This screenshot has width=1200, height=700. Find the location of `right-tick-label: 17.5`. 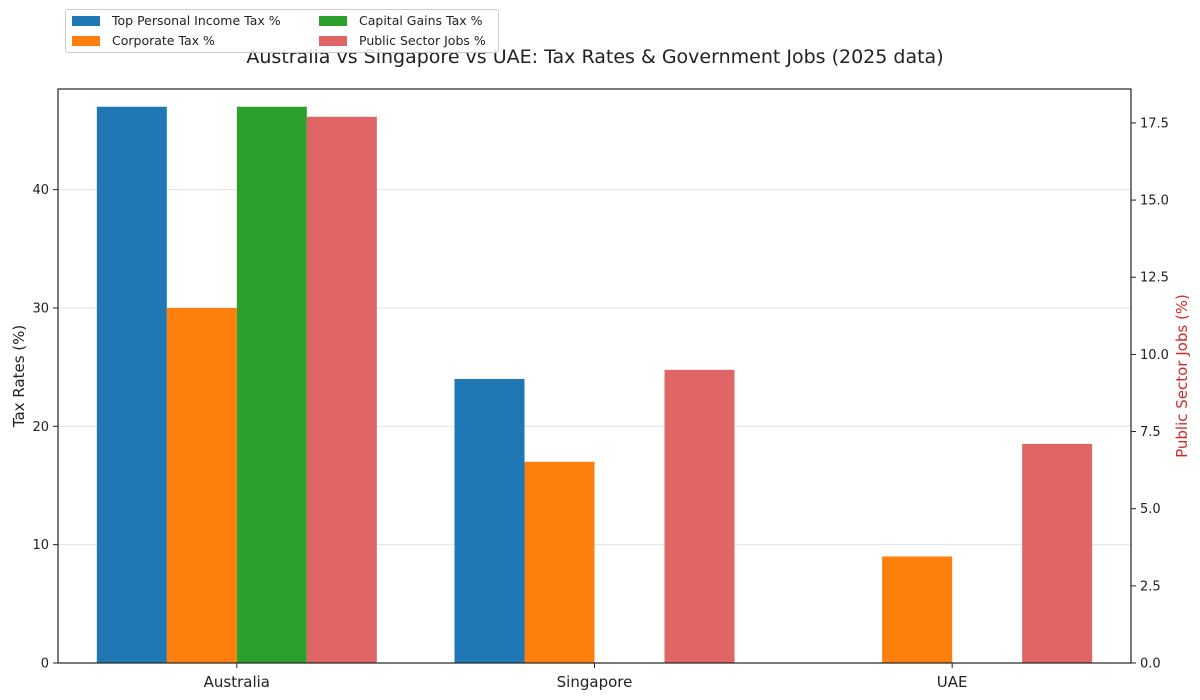

right-tick-label: 17.5 is located at coordinates (1154, 123).